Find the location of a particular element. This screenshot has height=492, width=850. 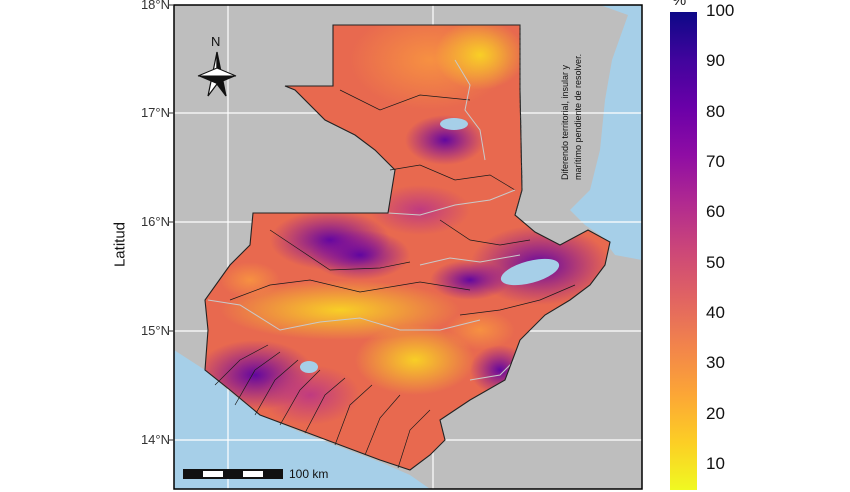

lat-tick-16: 16°N is located at coordinates (155, 221).